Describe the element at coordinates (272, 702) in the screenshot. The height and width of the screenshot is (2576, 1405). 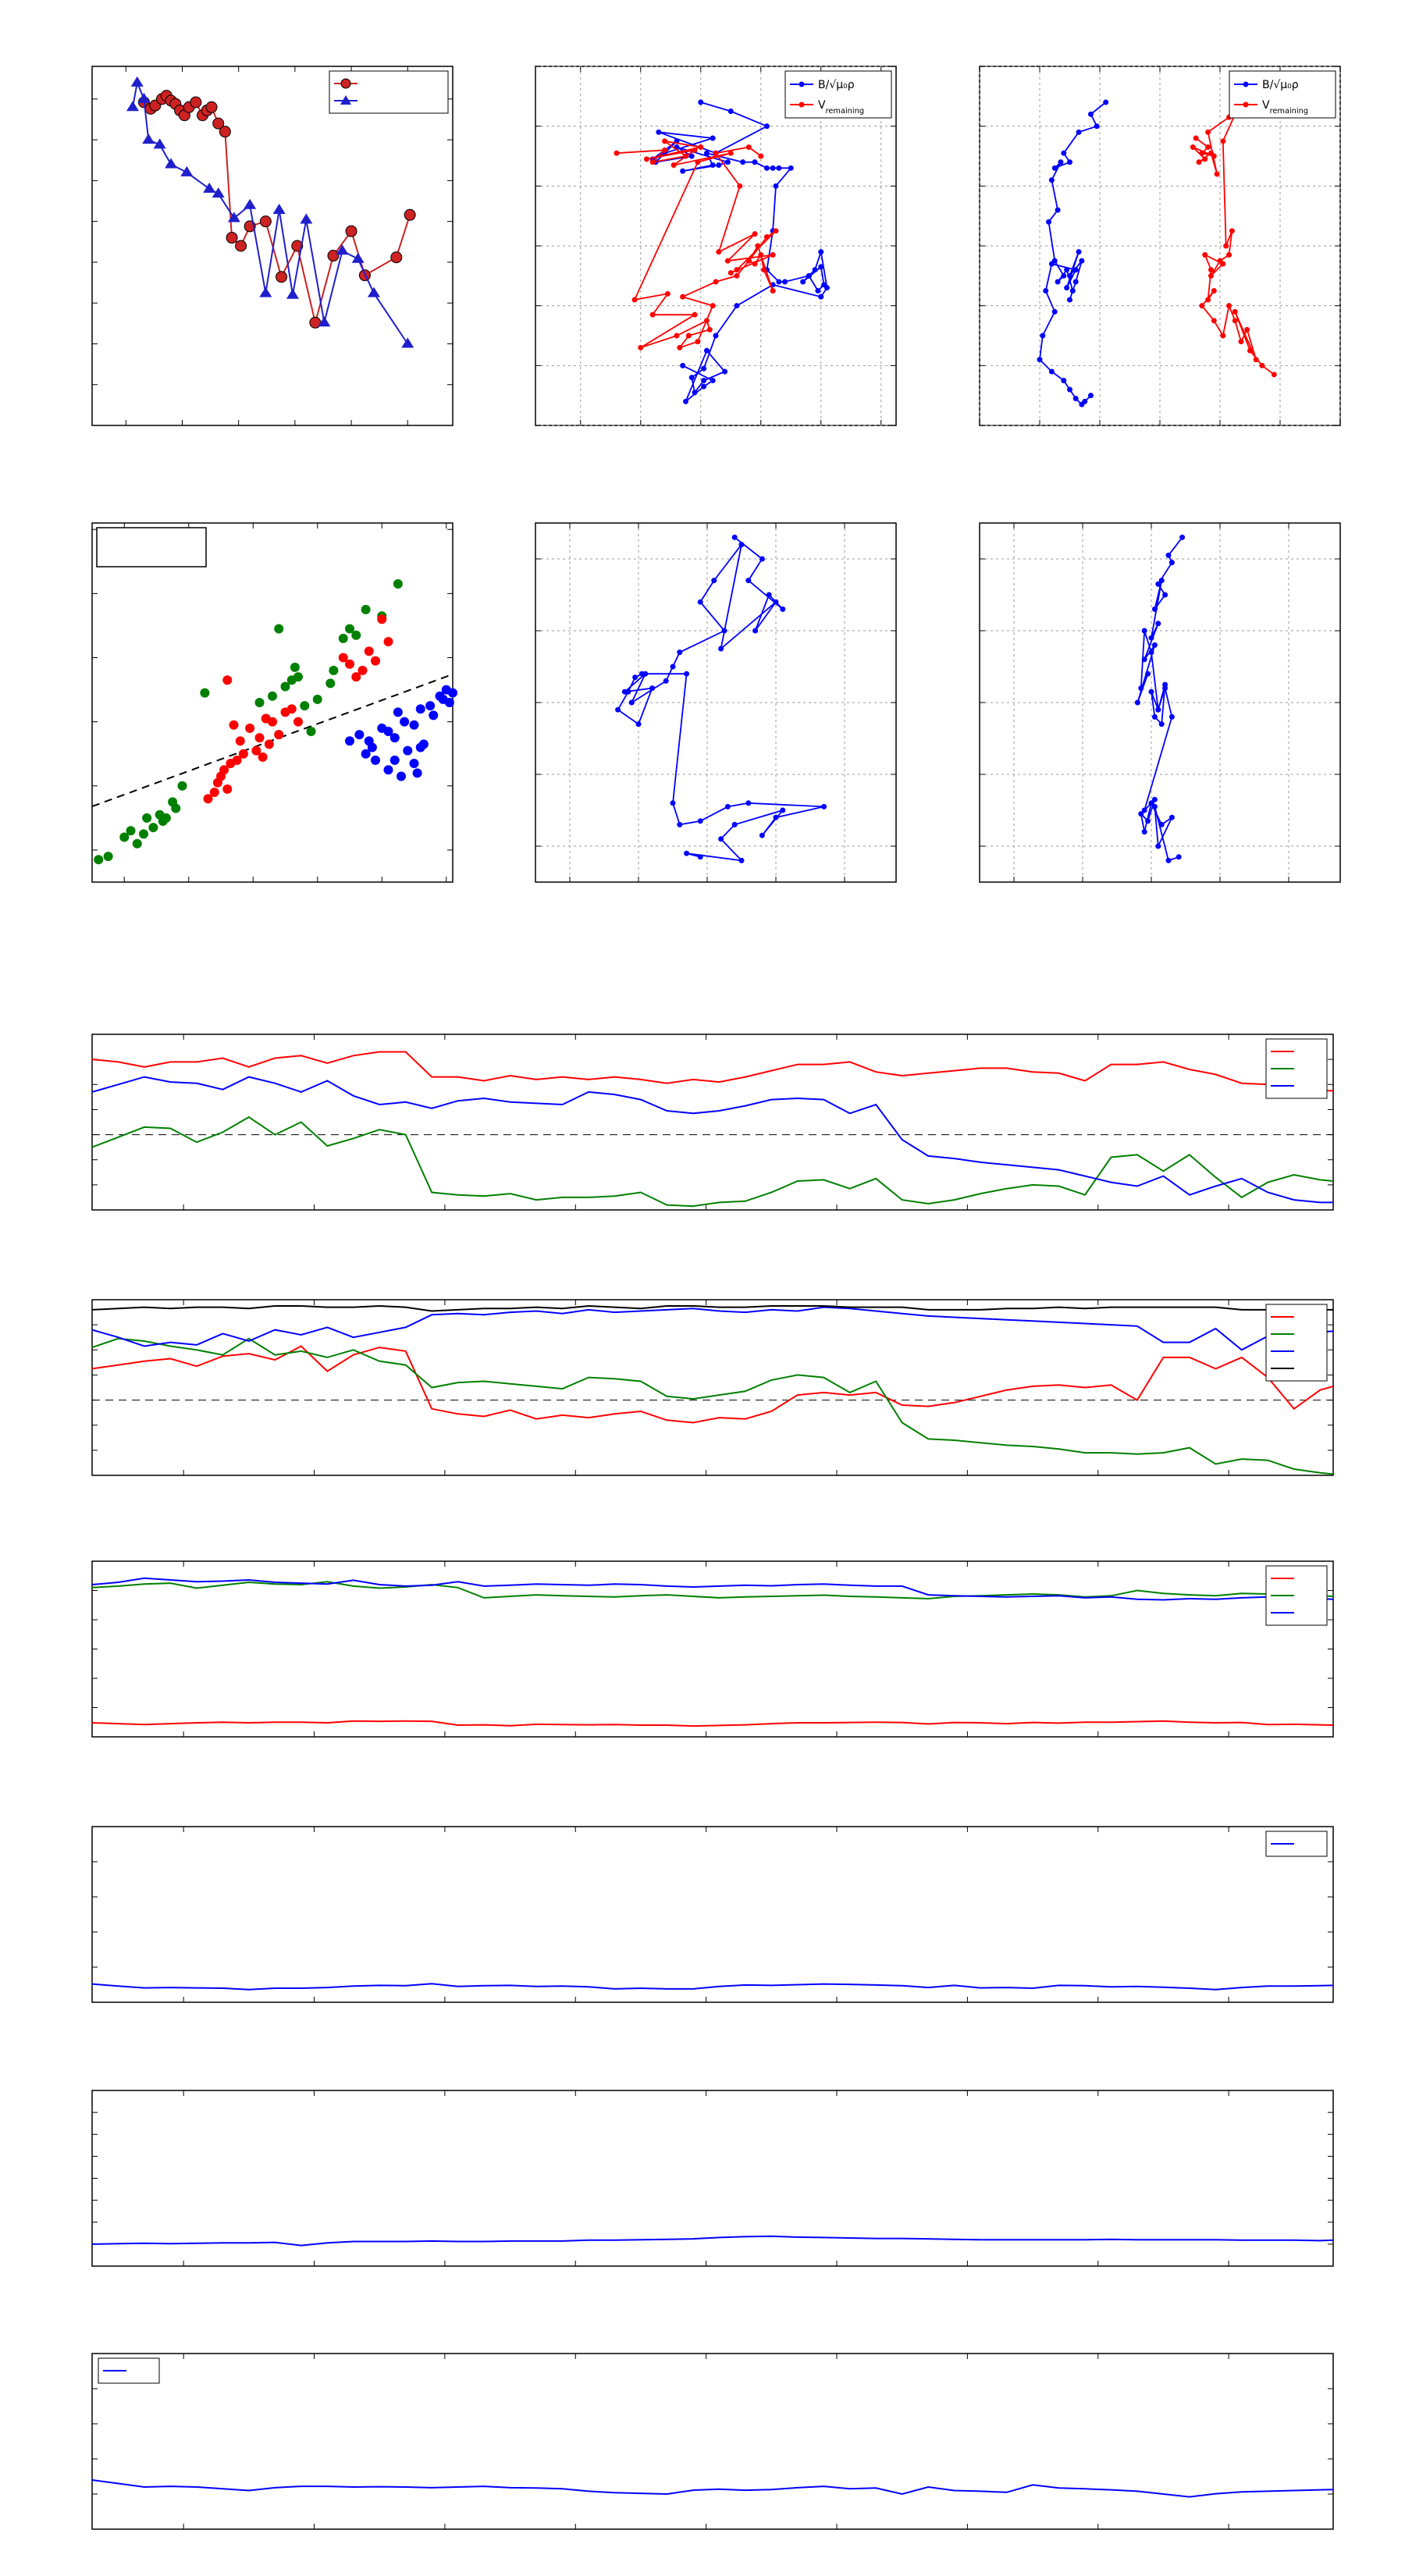
I see `plot-frame` at that location.